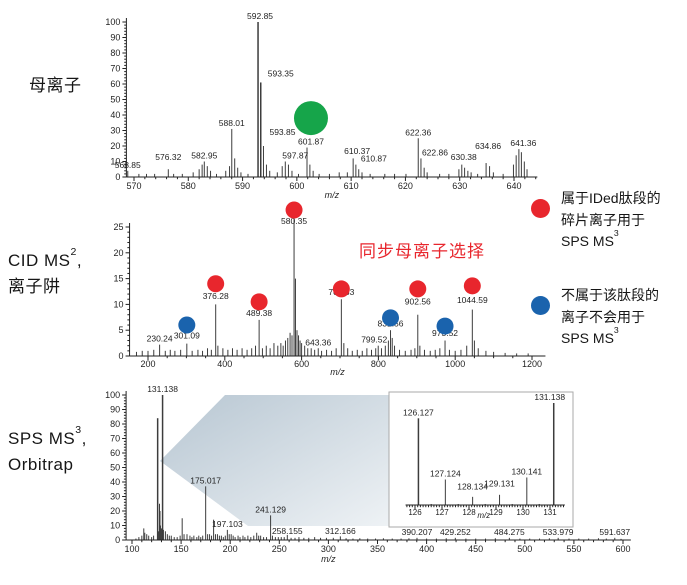 Image resolution: width=687 pixels, height=585 pixels. I want to click on row-label-ms3-line1: SPS MS3,, so click(47, 435).